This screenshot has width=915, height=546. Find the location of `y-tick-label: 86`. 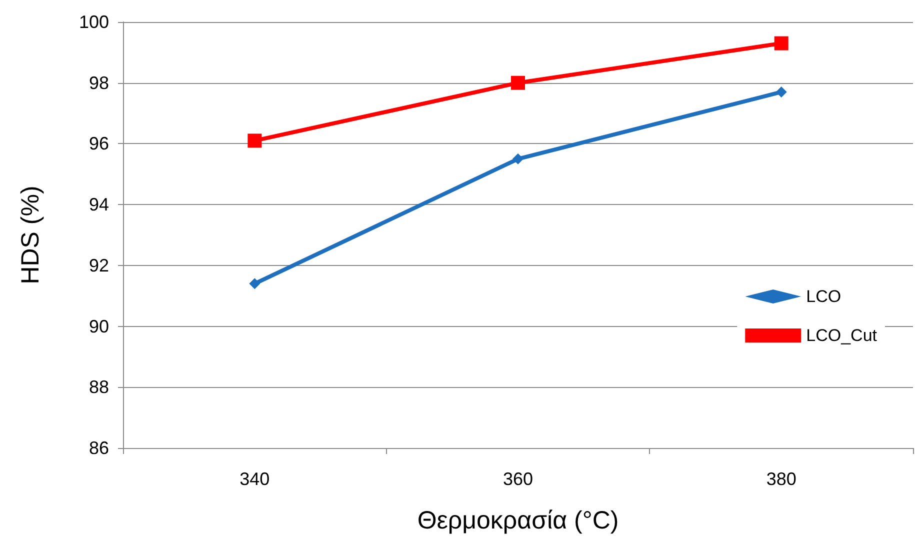

y-tick-label: 86 is located at coordinates (98, 448).